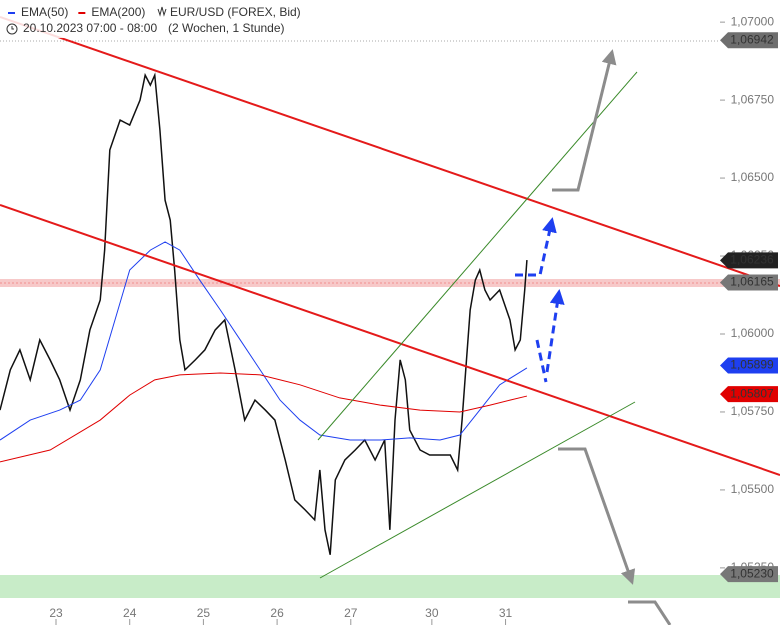 The image size is (780, 625). What do you see at coordinates (752, 365) in the screenshot?
I see `price-badge-label: 1,05899` at bounding box center [752, 365].